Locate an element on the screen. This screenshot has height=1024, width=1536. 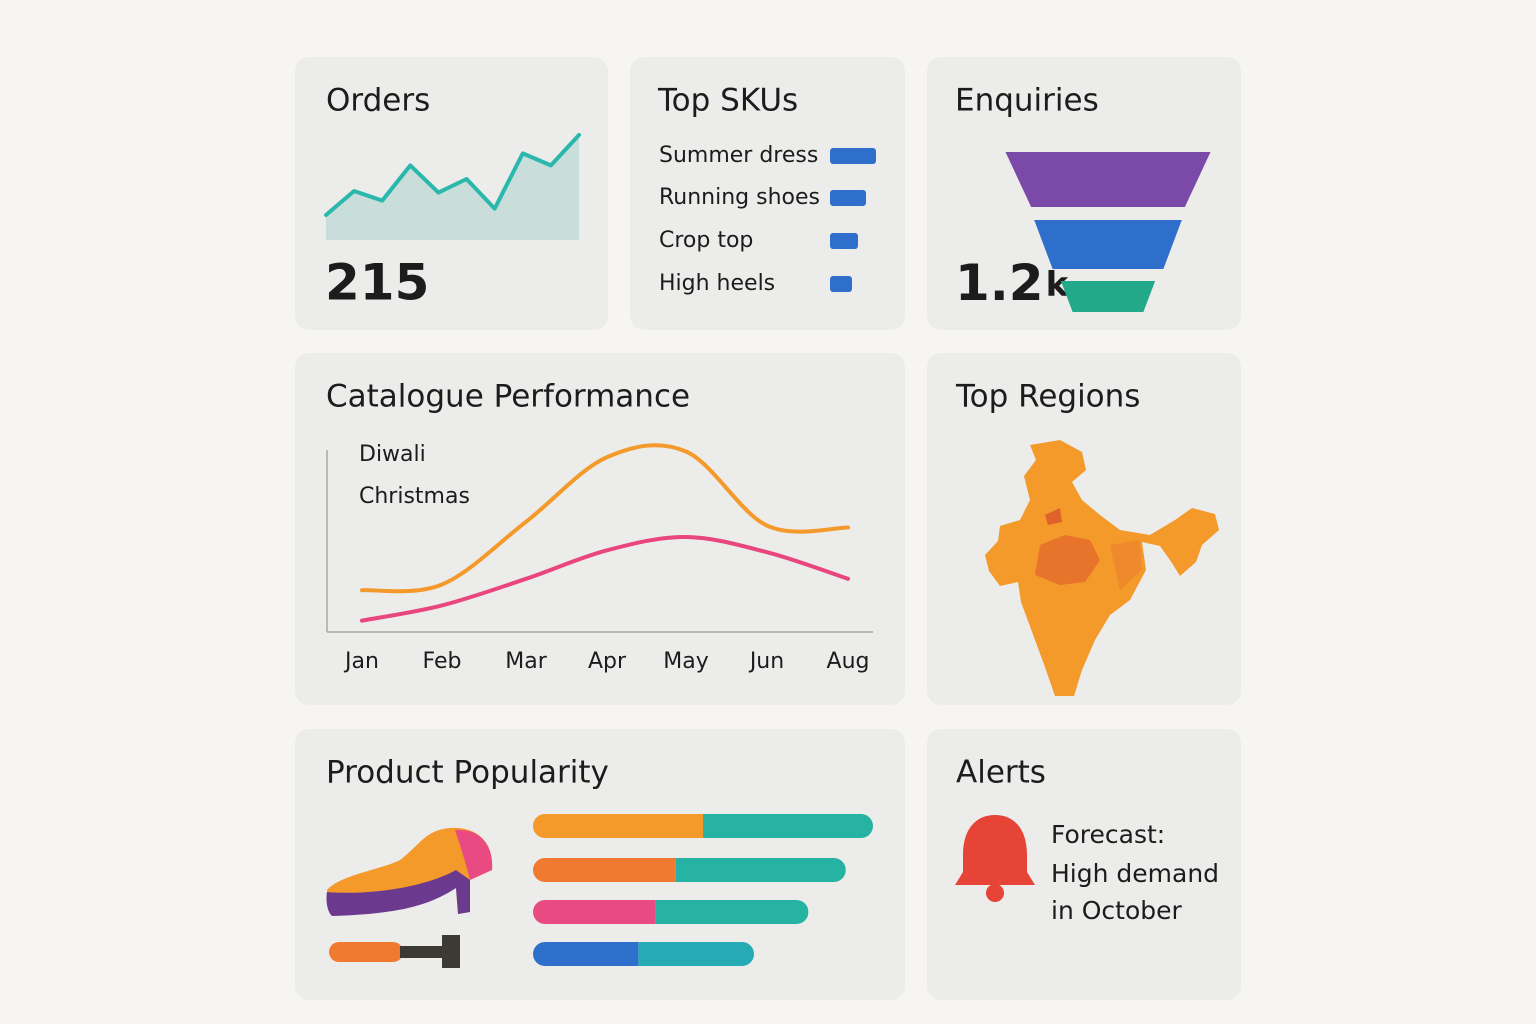
x-tick-label: Apr is located at coordinates (607, 661).